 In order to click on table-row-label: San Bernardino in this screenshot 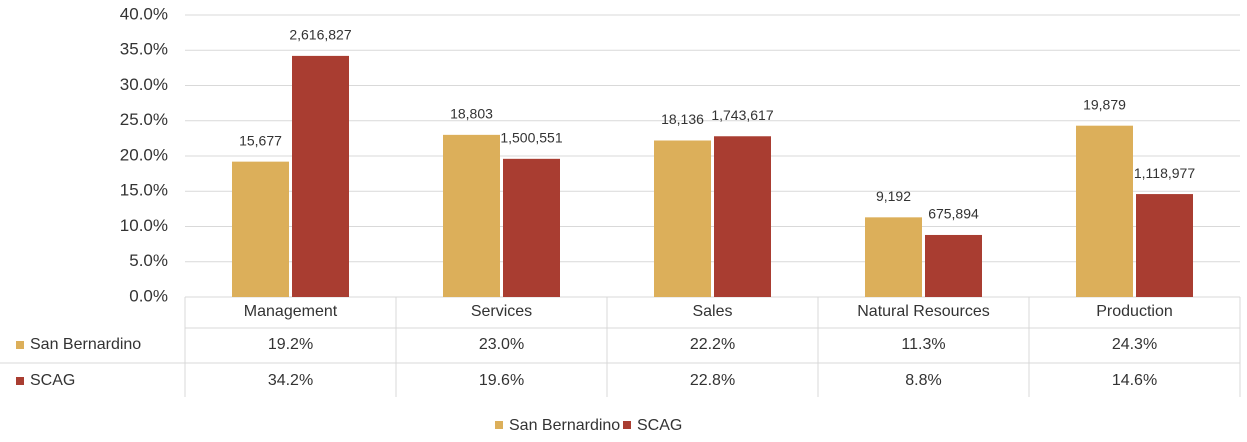, I will do `click(85, 344)`.